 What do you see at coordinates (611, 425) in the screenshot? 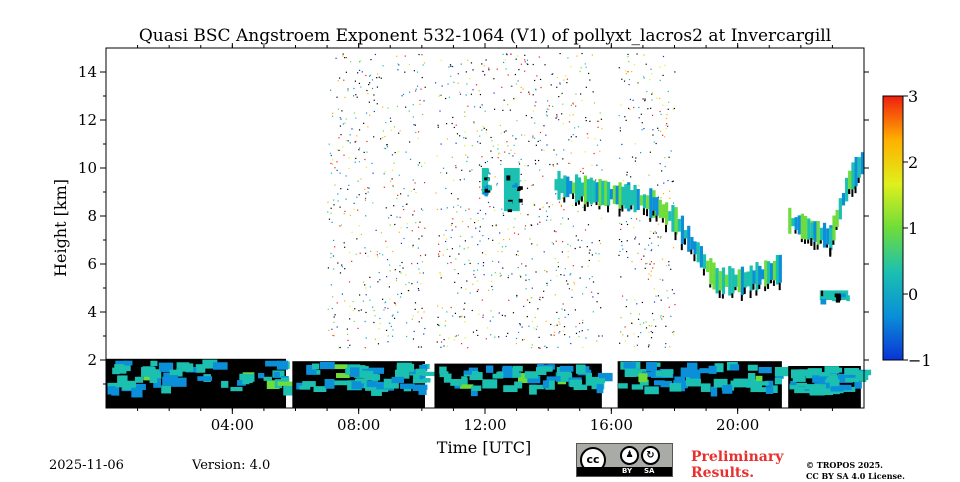
I see `x-tick-label: 16:00` at bounding box center [611, 425].